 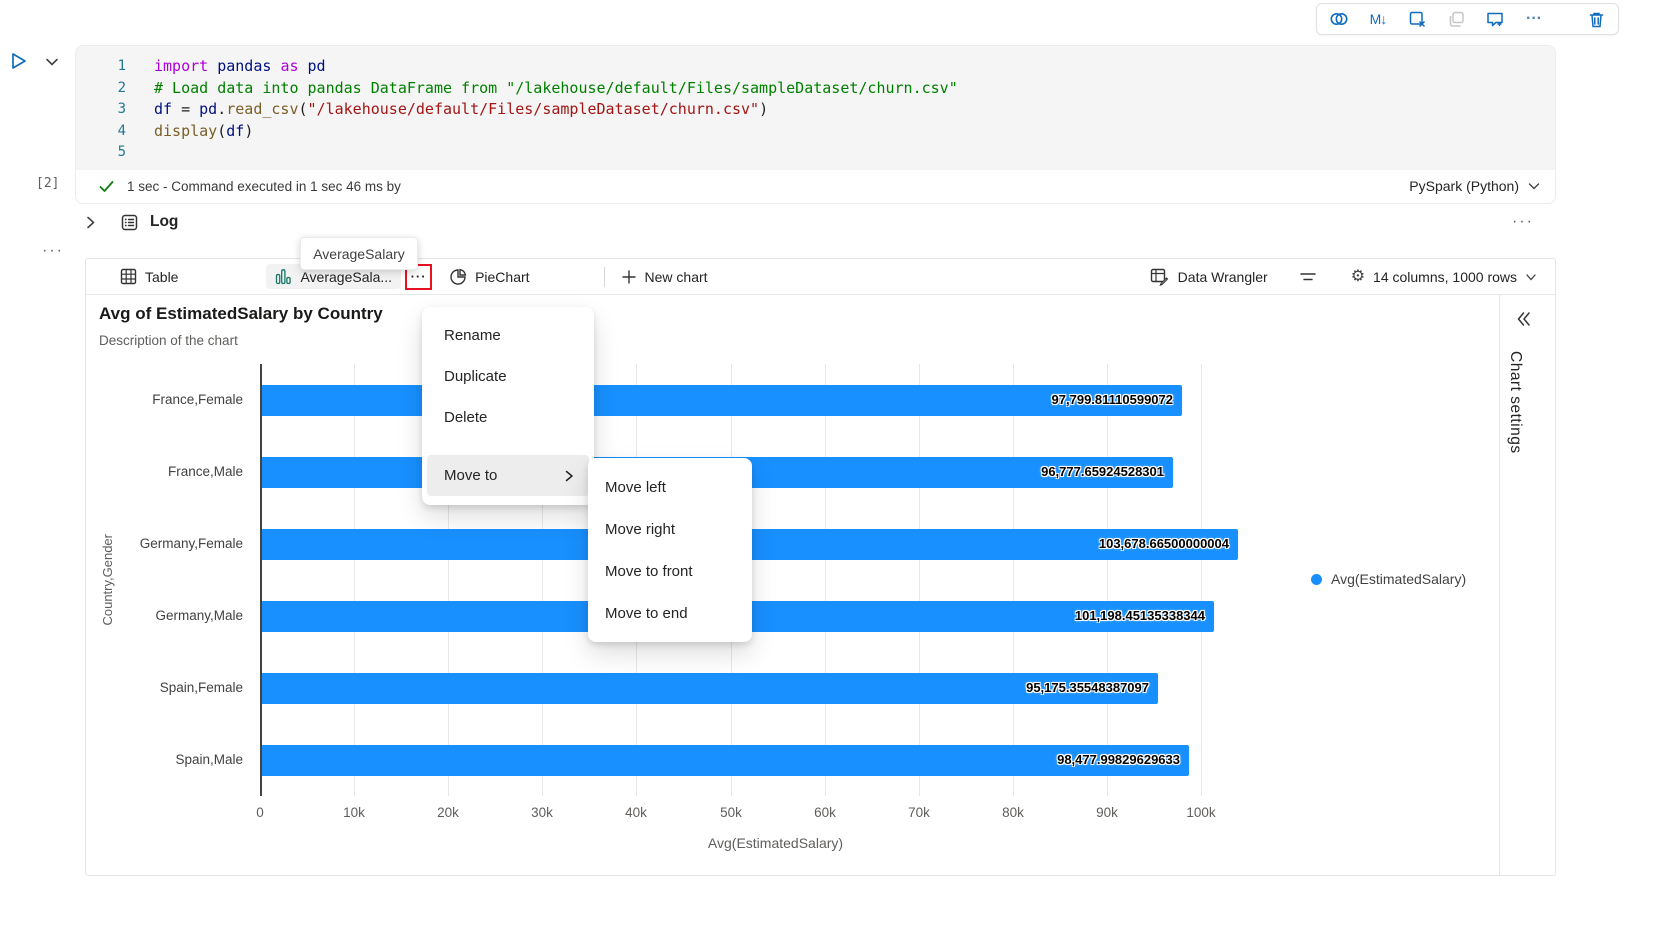 What do you see at coordinates (475, 376) in the screenshot?
I see `menu-item-duplicate: Duplicate` at bounding box center [475, 376].